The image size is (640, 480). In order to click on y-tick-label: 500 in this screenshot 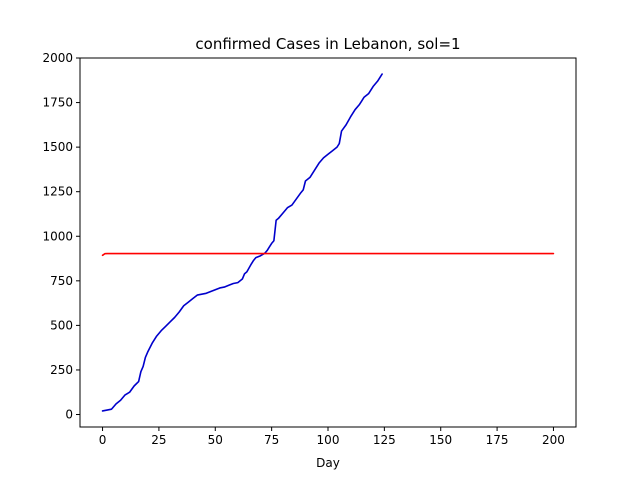, I will do `click(61, 325)`.